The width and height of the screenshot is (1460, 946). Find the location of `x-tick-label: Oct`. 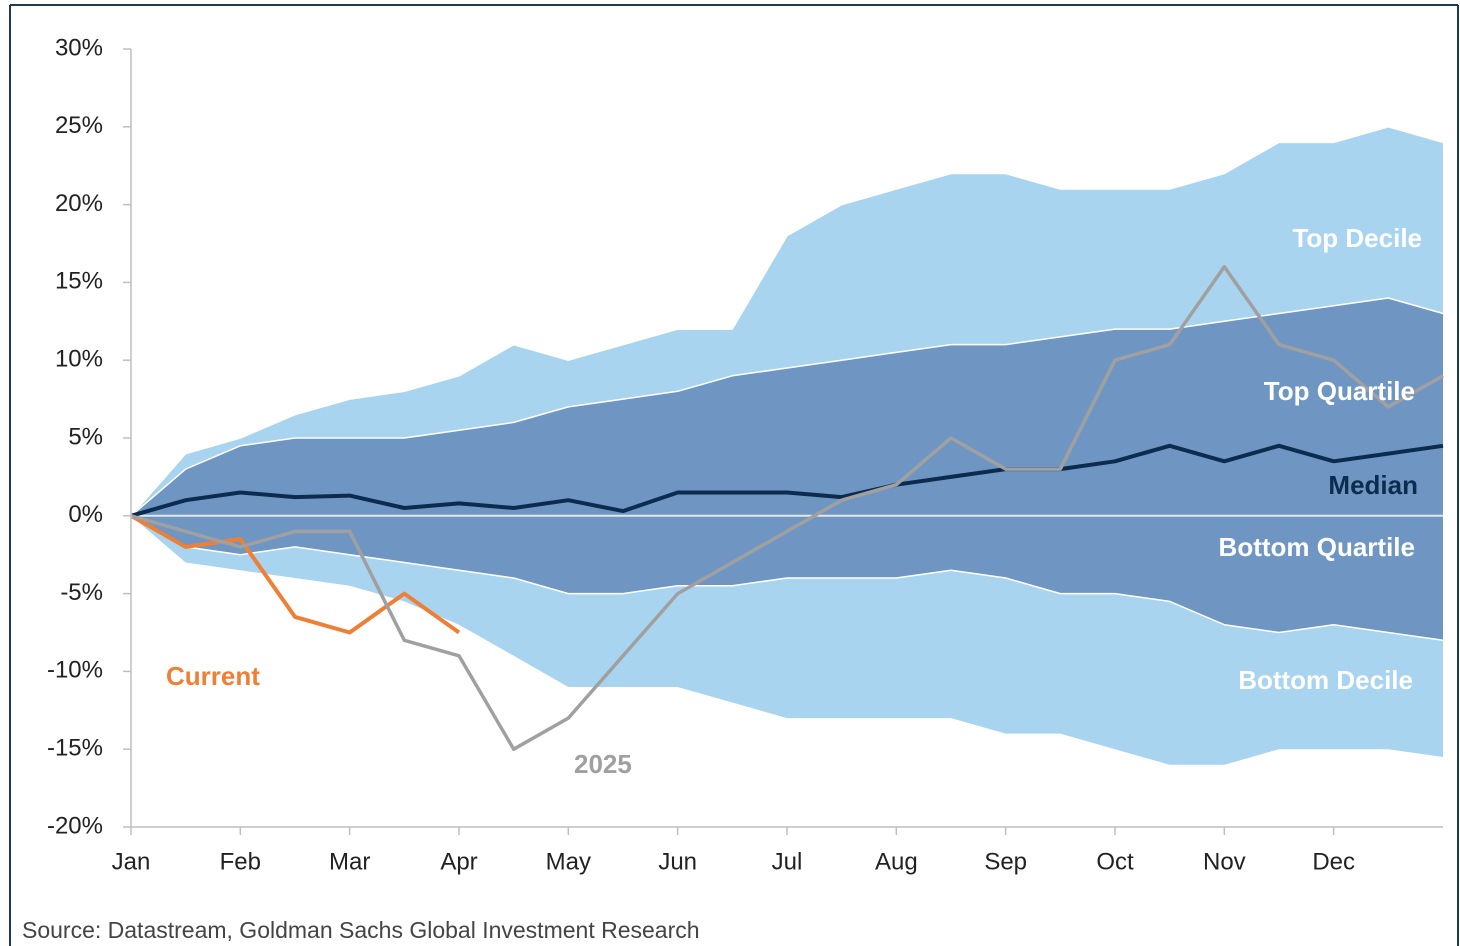

x-tick-label: Oct is located at coordinates (1115, 861).